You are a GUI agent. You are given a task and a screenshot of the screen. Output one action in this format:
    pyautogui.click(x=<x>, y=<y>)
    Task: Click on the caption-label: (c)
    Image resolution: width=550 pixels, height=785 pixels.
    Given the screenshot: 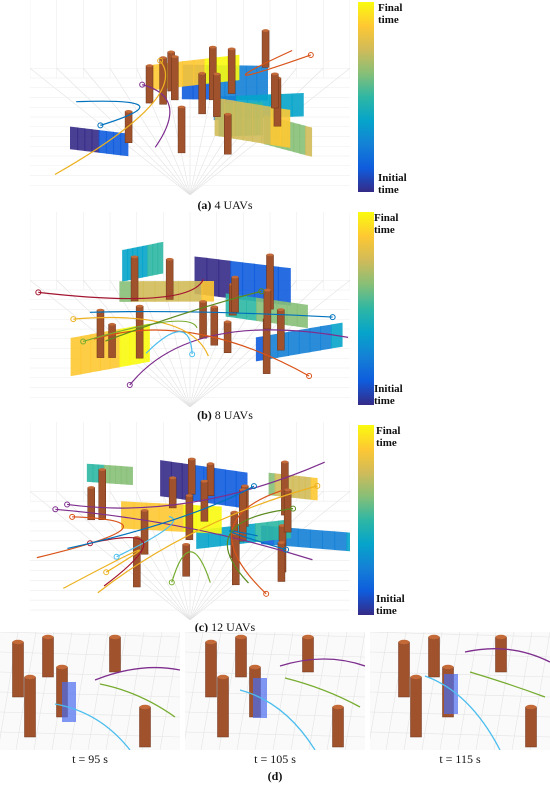 What is the action you would take?
    pyautogui.click(x=201, y=627)
    